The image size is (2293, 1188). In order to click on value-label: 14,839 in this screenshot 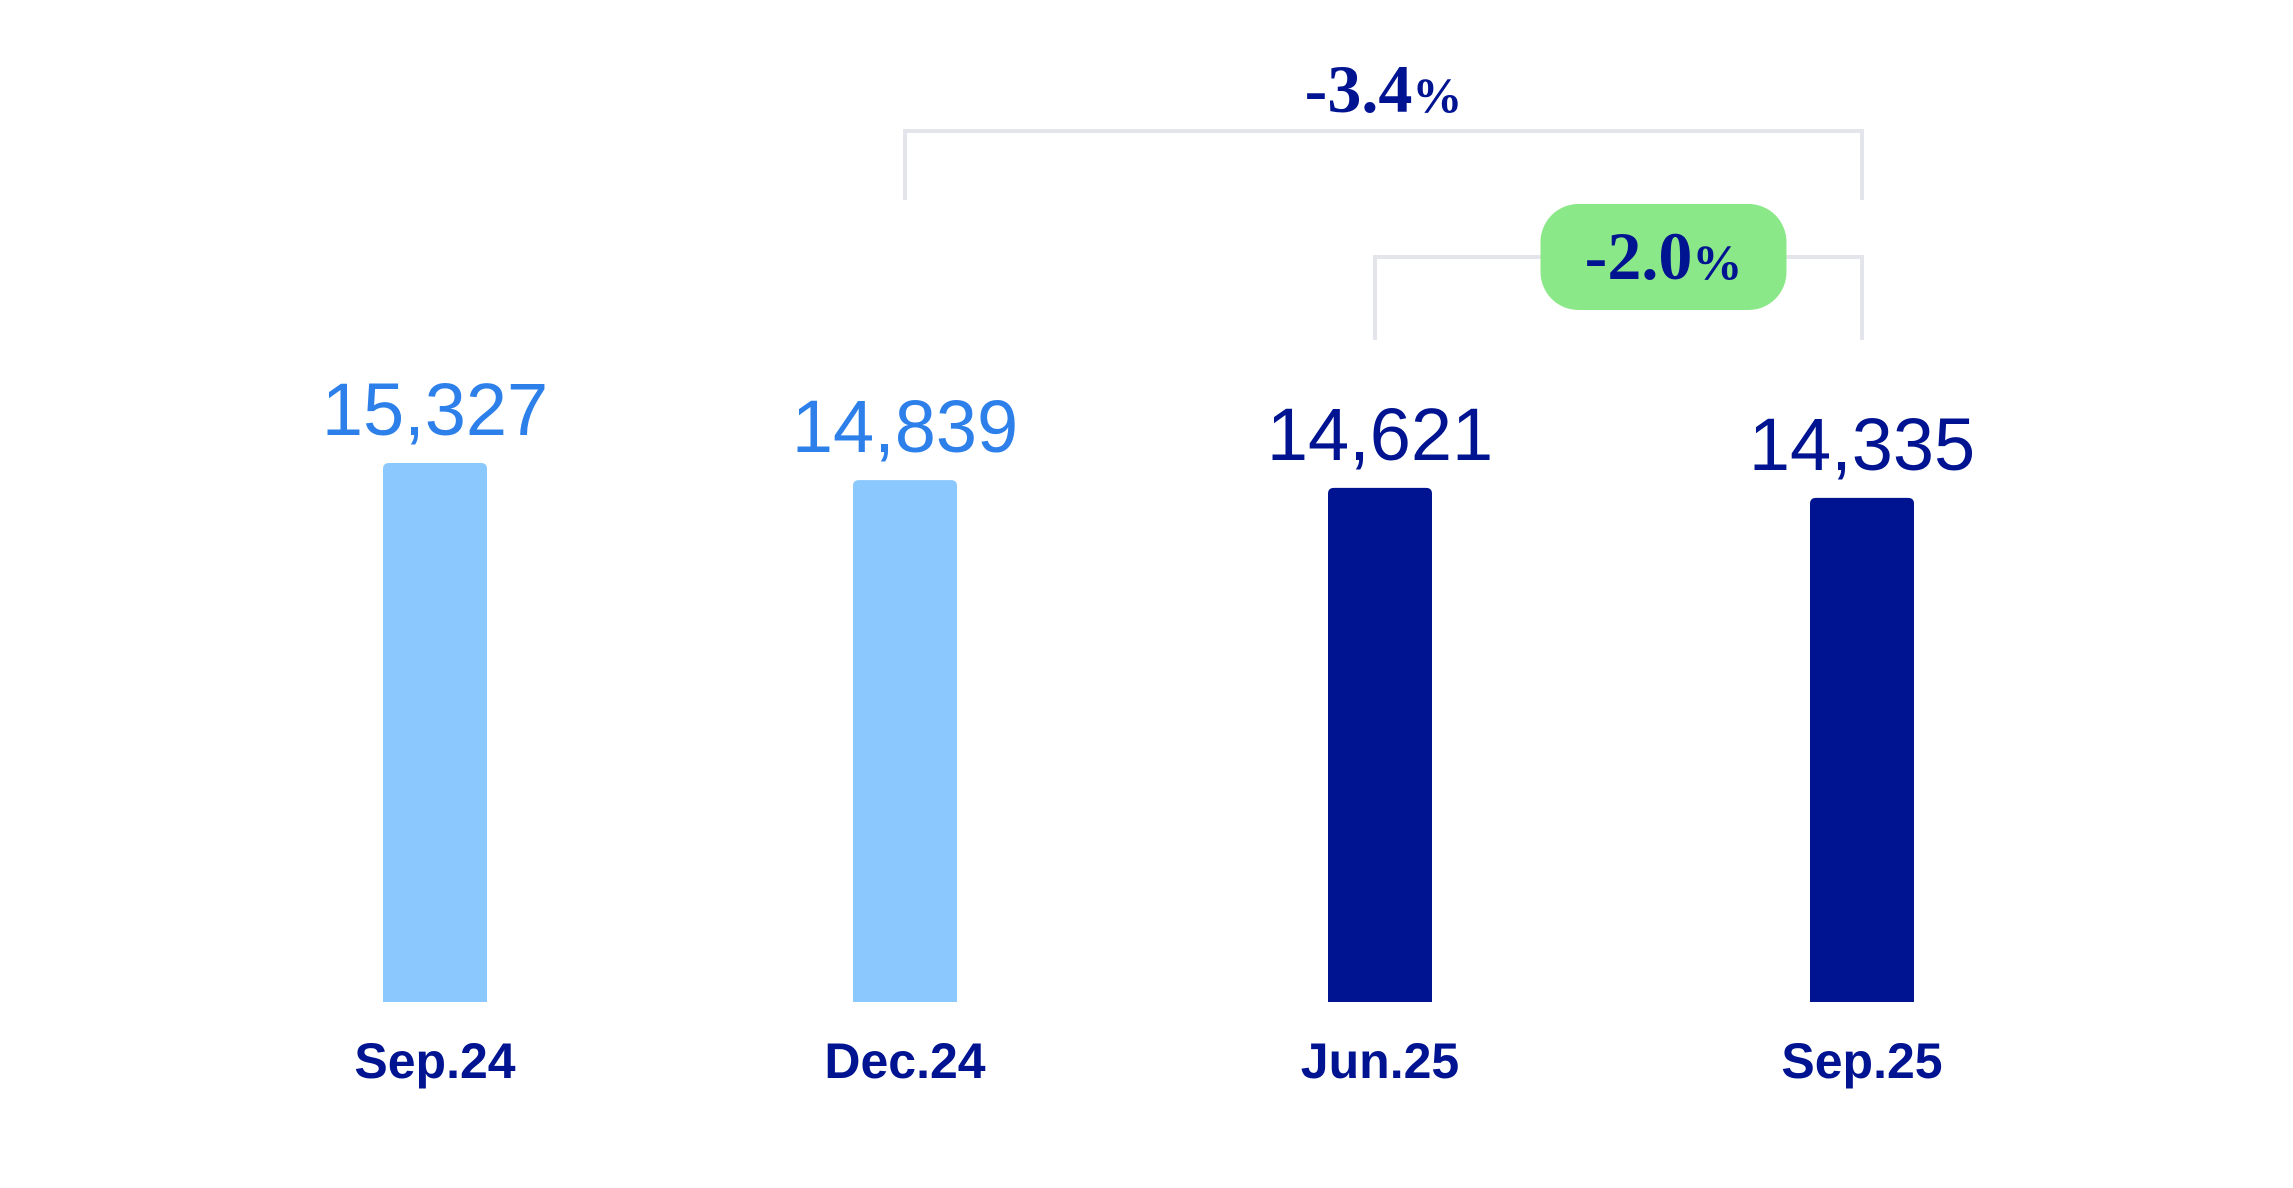, I will do `click(905, 426)`.